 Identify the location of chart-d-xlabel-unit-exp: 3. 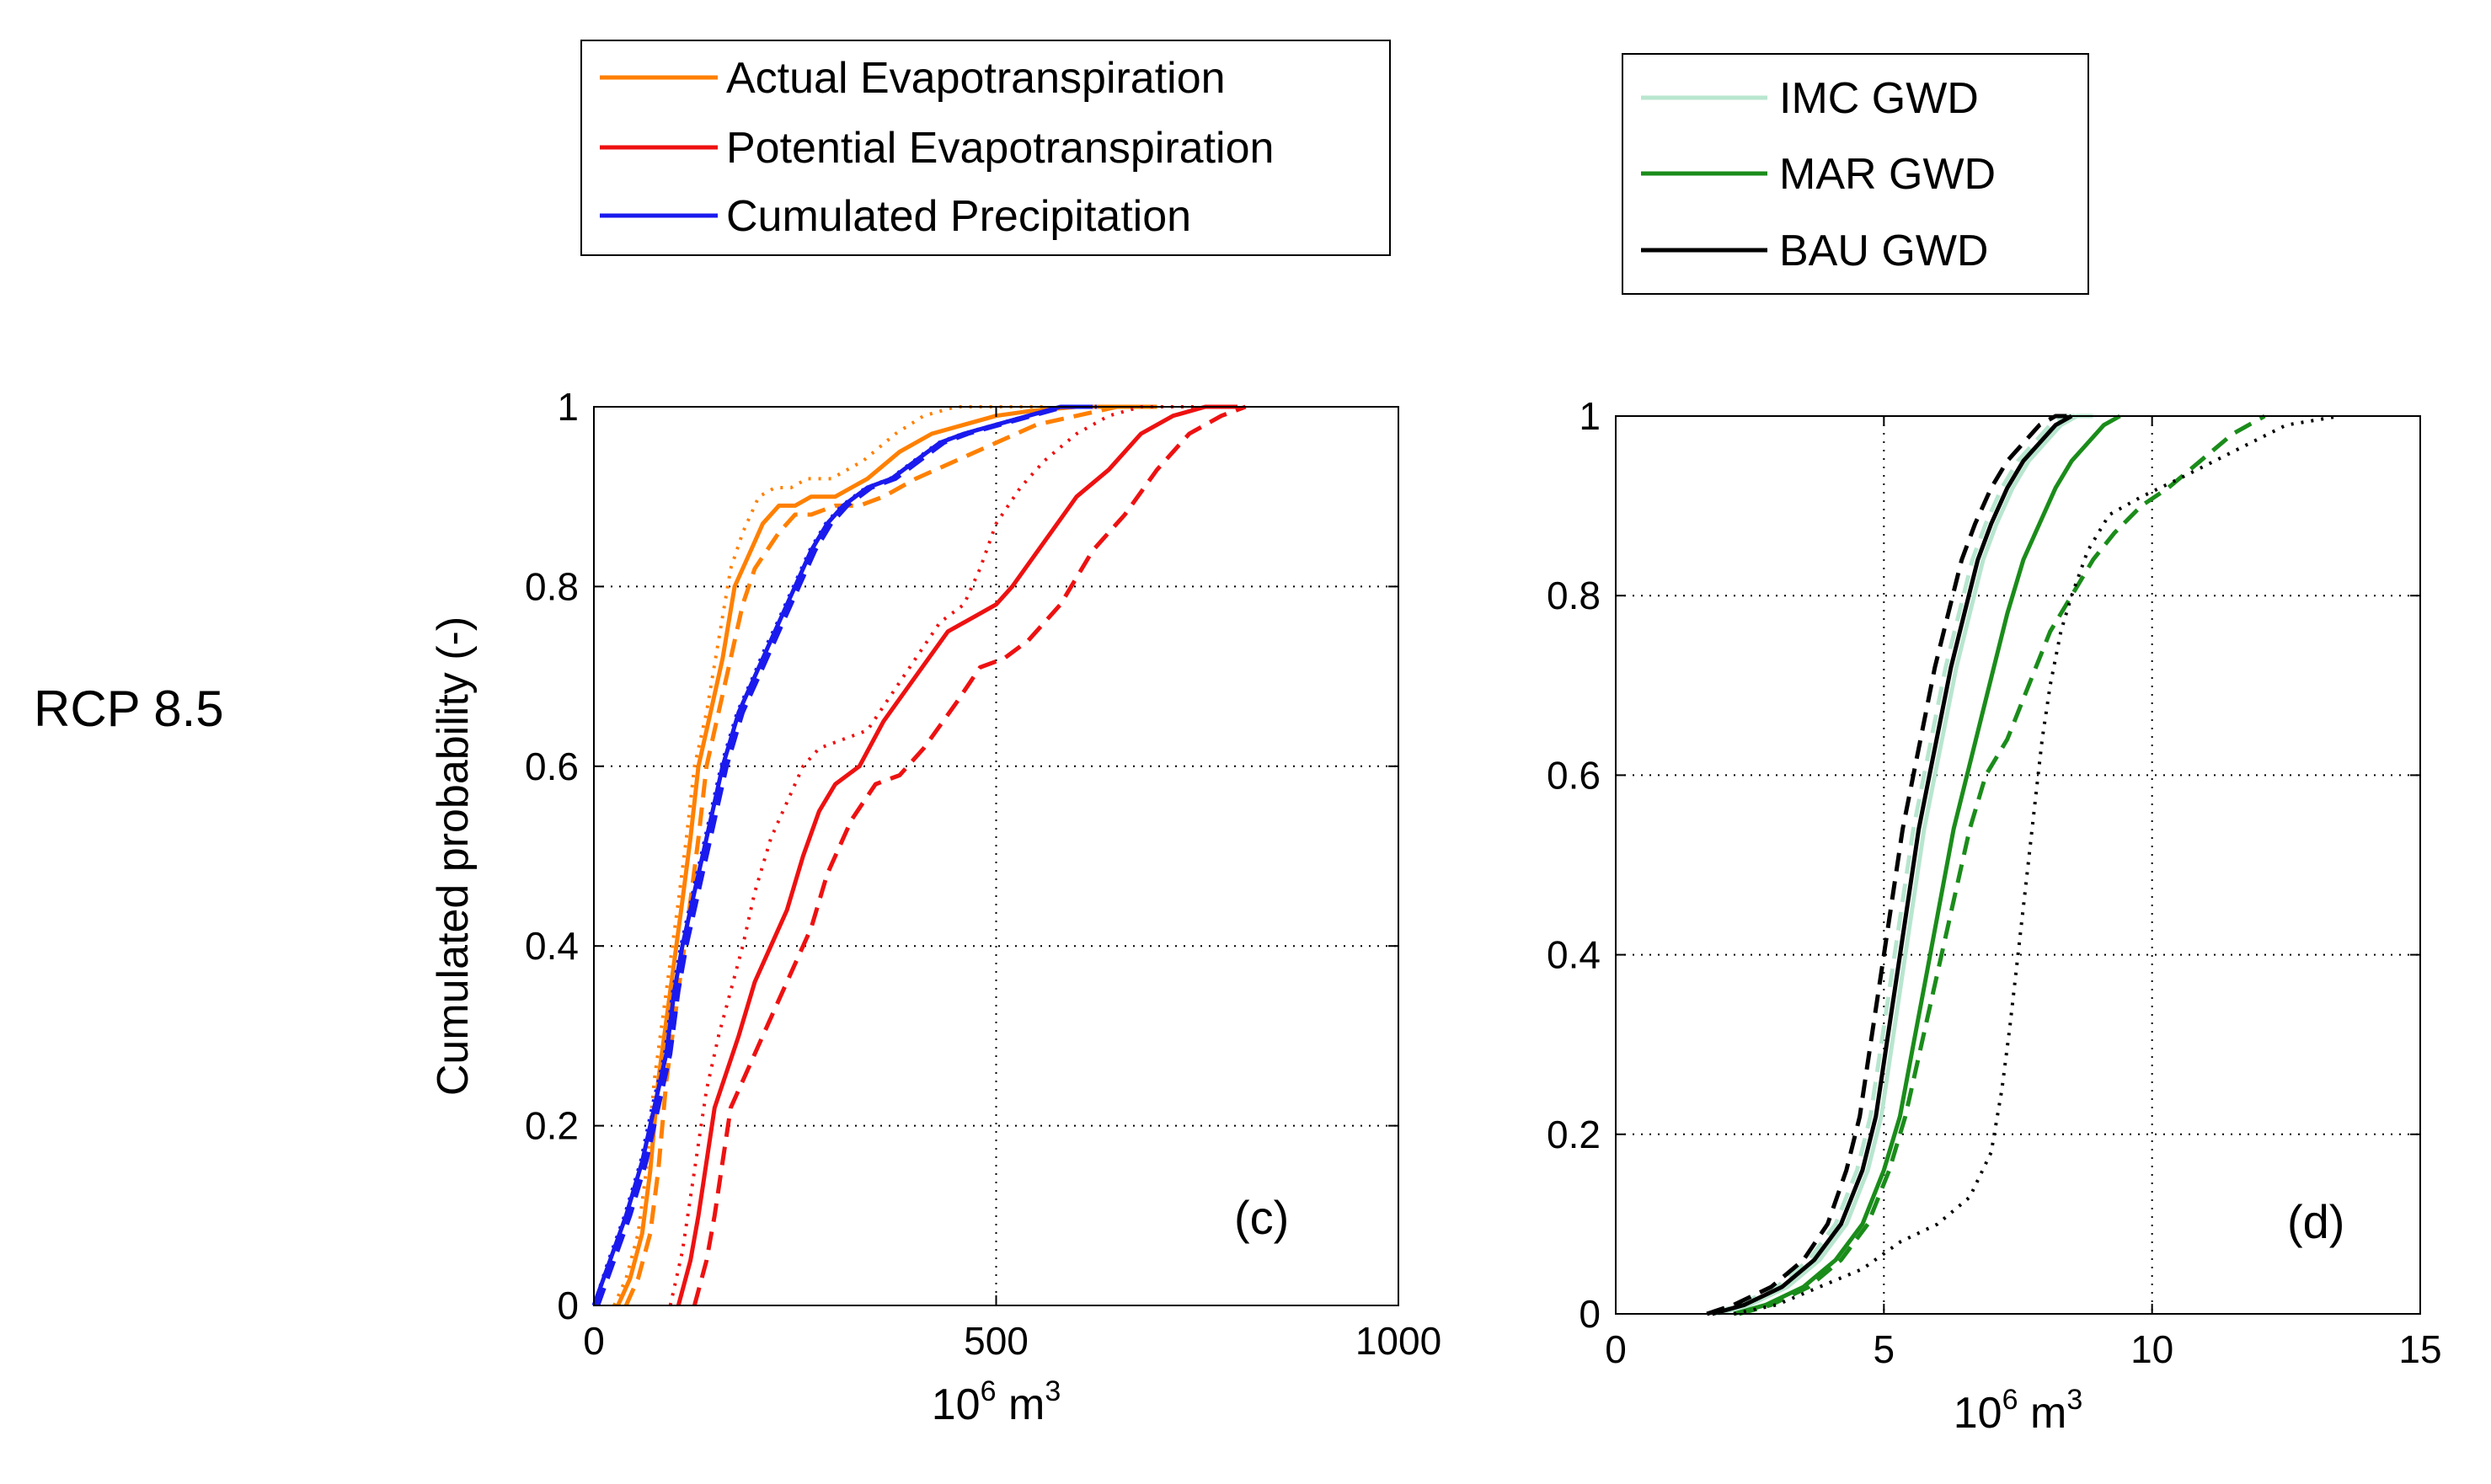
(2074, 1400).